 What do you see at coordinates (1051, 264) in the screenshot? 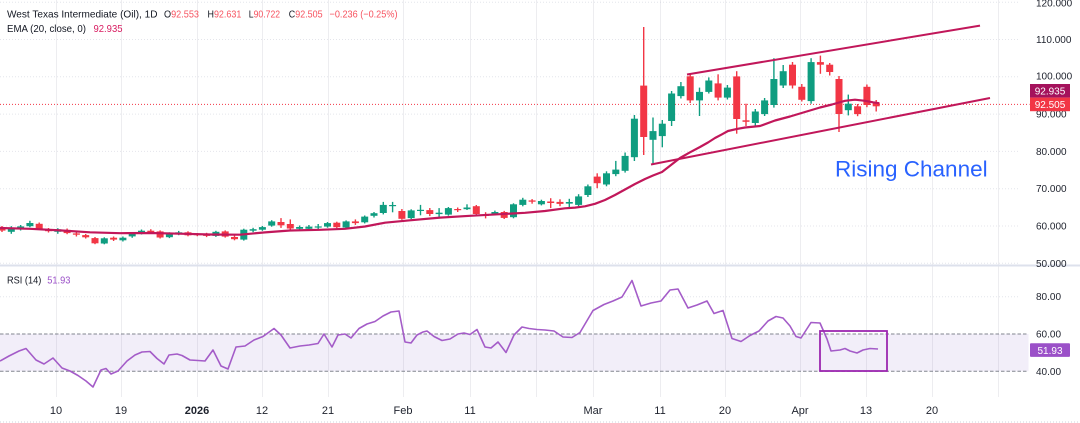
I see `svg-text: 50.000` at bounding box center [1051, 264].